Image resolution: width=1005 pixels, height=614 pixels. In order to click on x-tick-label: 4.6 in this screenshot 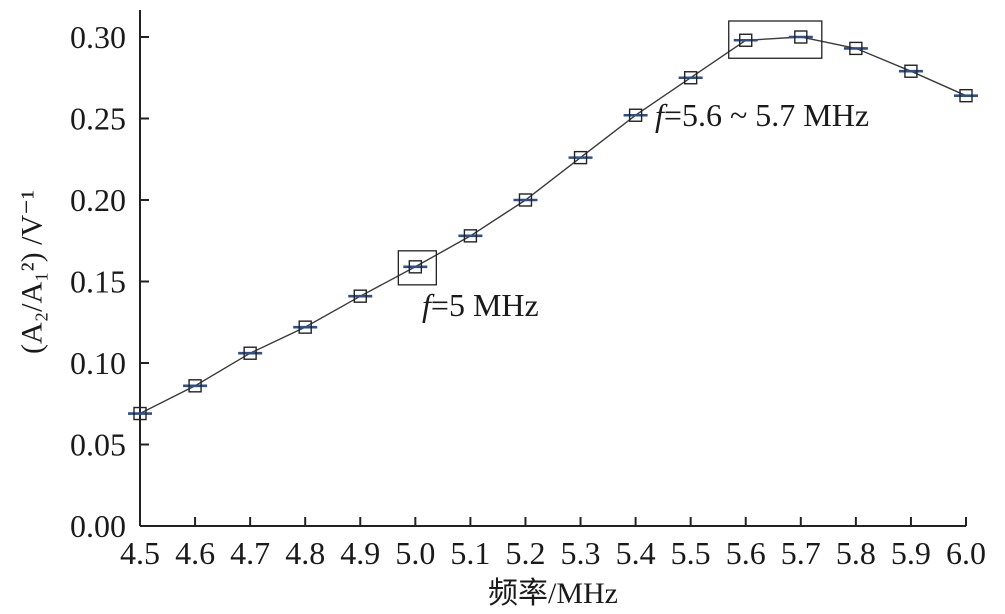, I will do `click(195, 553)`.